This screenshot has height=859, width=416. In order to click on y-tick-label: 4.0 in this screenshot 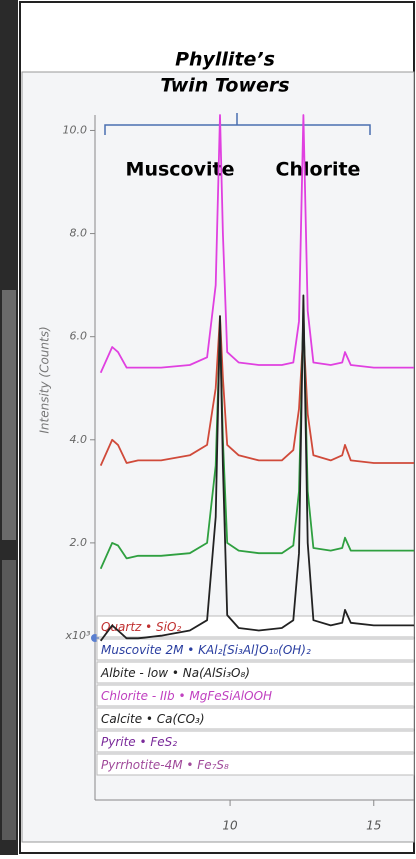, I will do `click(79, 439)`.